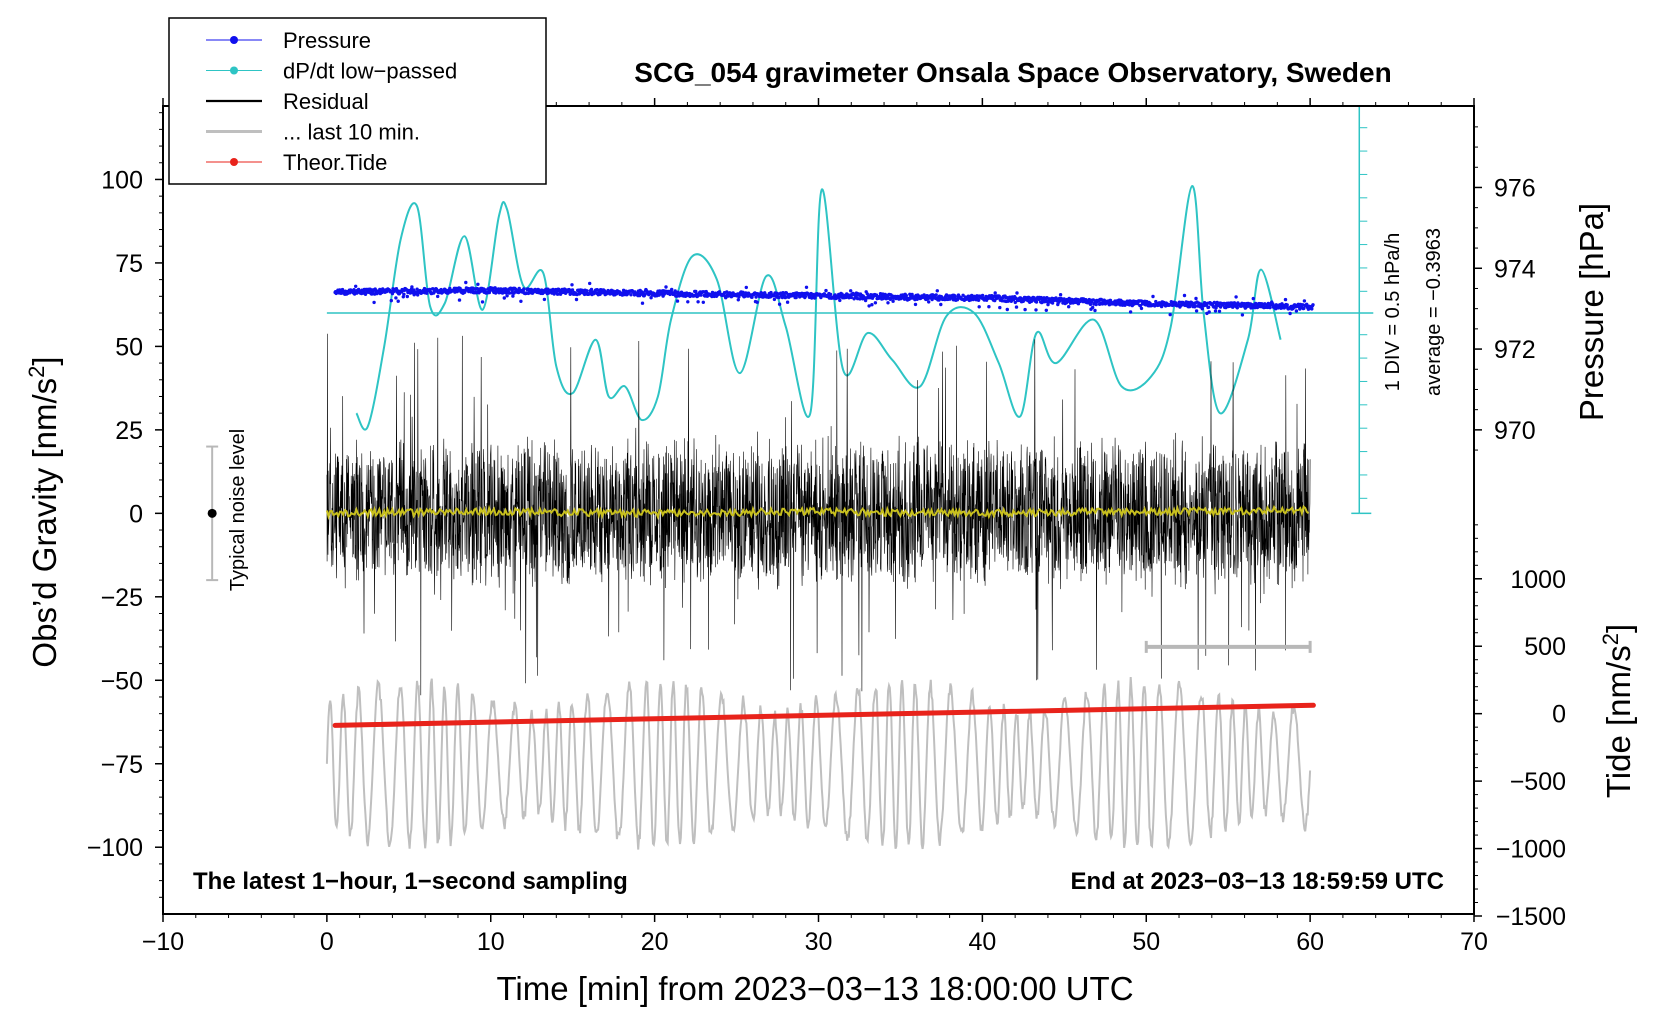 The height and width of the screenshot is (1020, 1660). What do you see at coordinates (1257, 881) in the screenshot?
I see `annotation-bottom-right: End at 2023−03−13 18:59:59 UTC` at bounding box center [1257, 881].